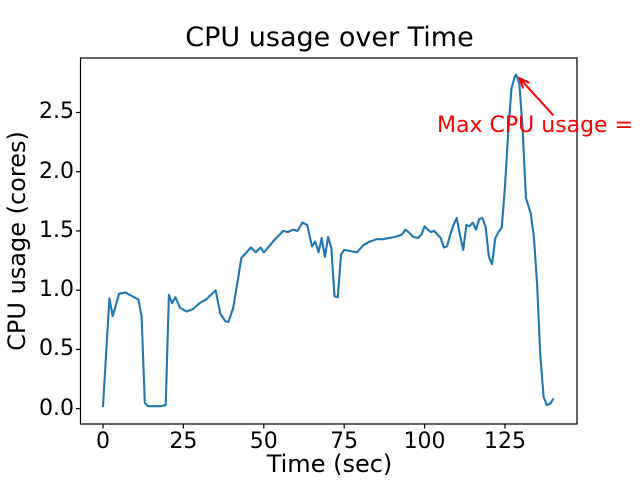 Image resolution: width=640 pixels, height=480 pixels. I want to click on x-axis-label: Time (sec), so click(329, 464).